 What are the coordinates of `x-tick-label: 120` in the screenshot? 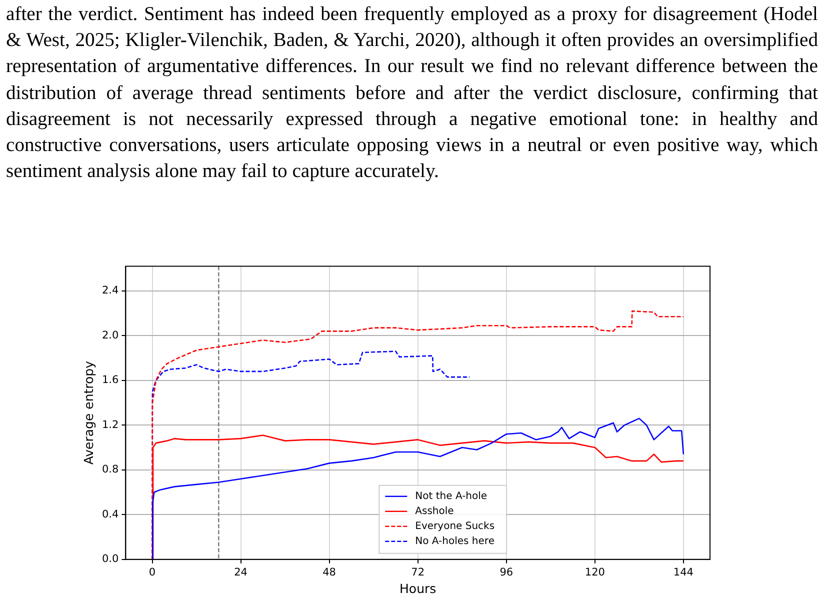 It's located at (594, 572).